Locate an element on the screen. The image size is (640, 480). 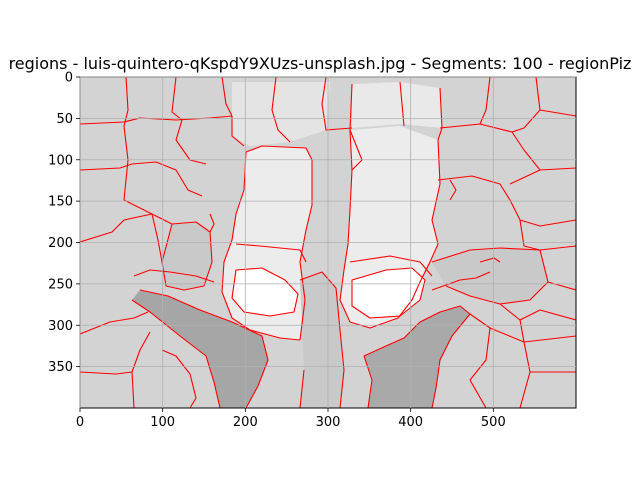
mid-region-center-stem is located at coordinates (322, 340).